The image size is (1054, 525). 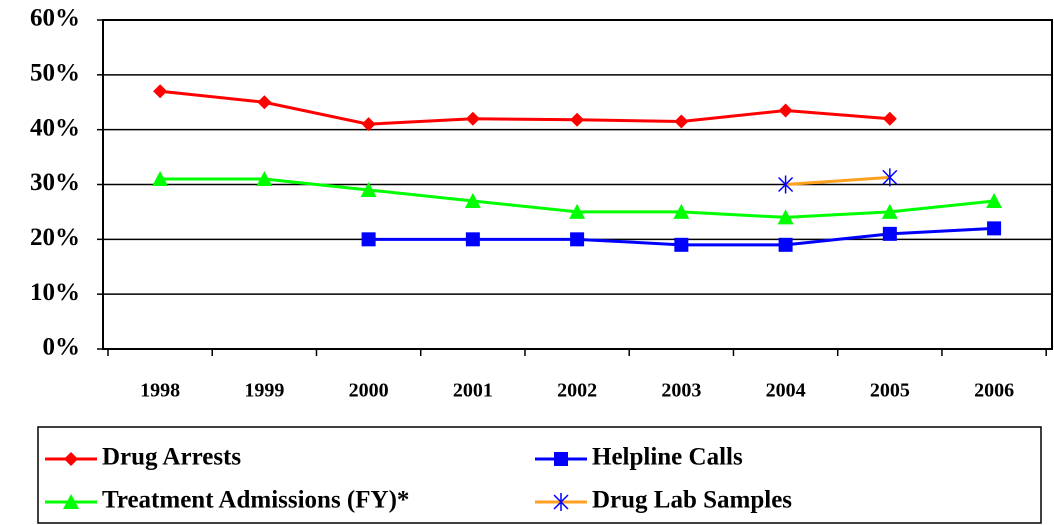 I want to click on x-tick-label: 2000, so click(x=369, y=391).